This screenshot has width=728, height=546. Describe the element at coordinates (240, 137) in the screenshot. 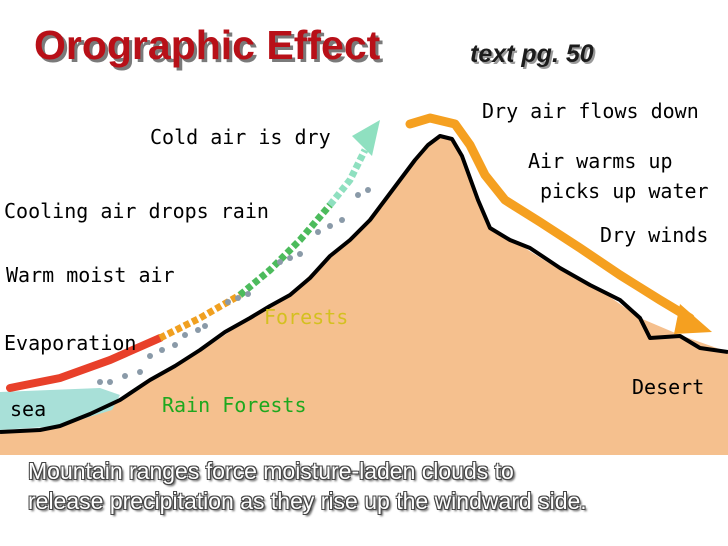

I see `label-cold-air: Cold air is dry` at that location.